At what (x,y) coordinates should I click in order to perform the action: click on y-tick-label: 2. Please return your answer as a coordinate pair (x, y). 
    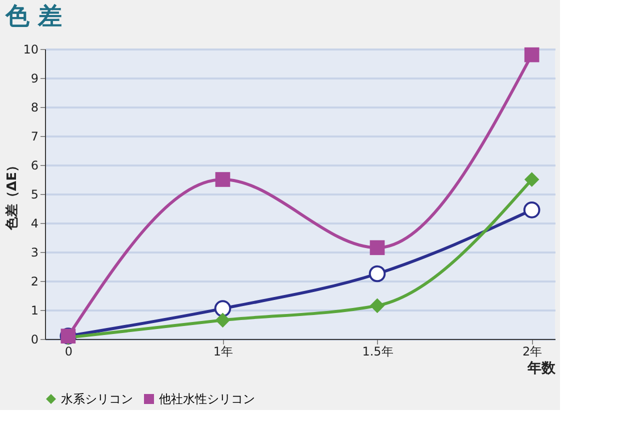
    Looking at the image, I should click on (34, 281).